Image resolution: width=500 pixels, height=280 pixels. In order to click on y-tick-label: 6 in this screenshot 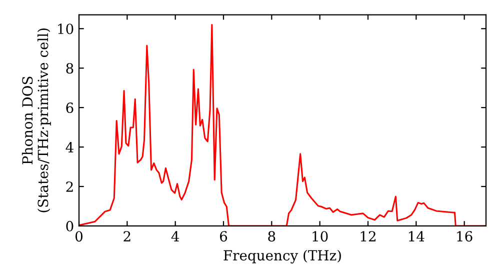, I will do `click(70, 108)`.